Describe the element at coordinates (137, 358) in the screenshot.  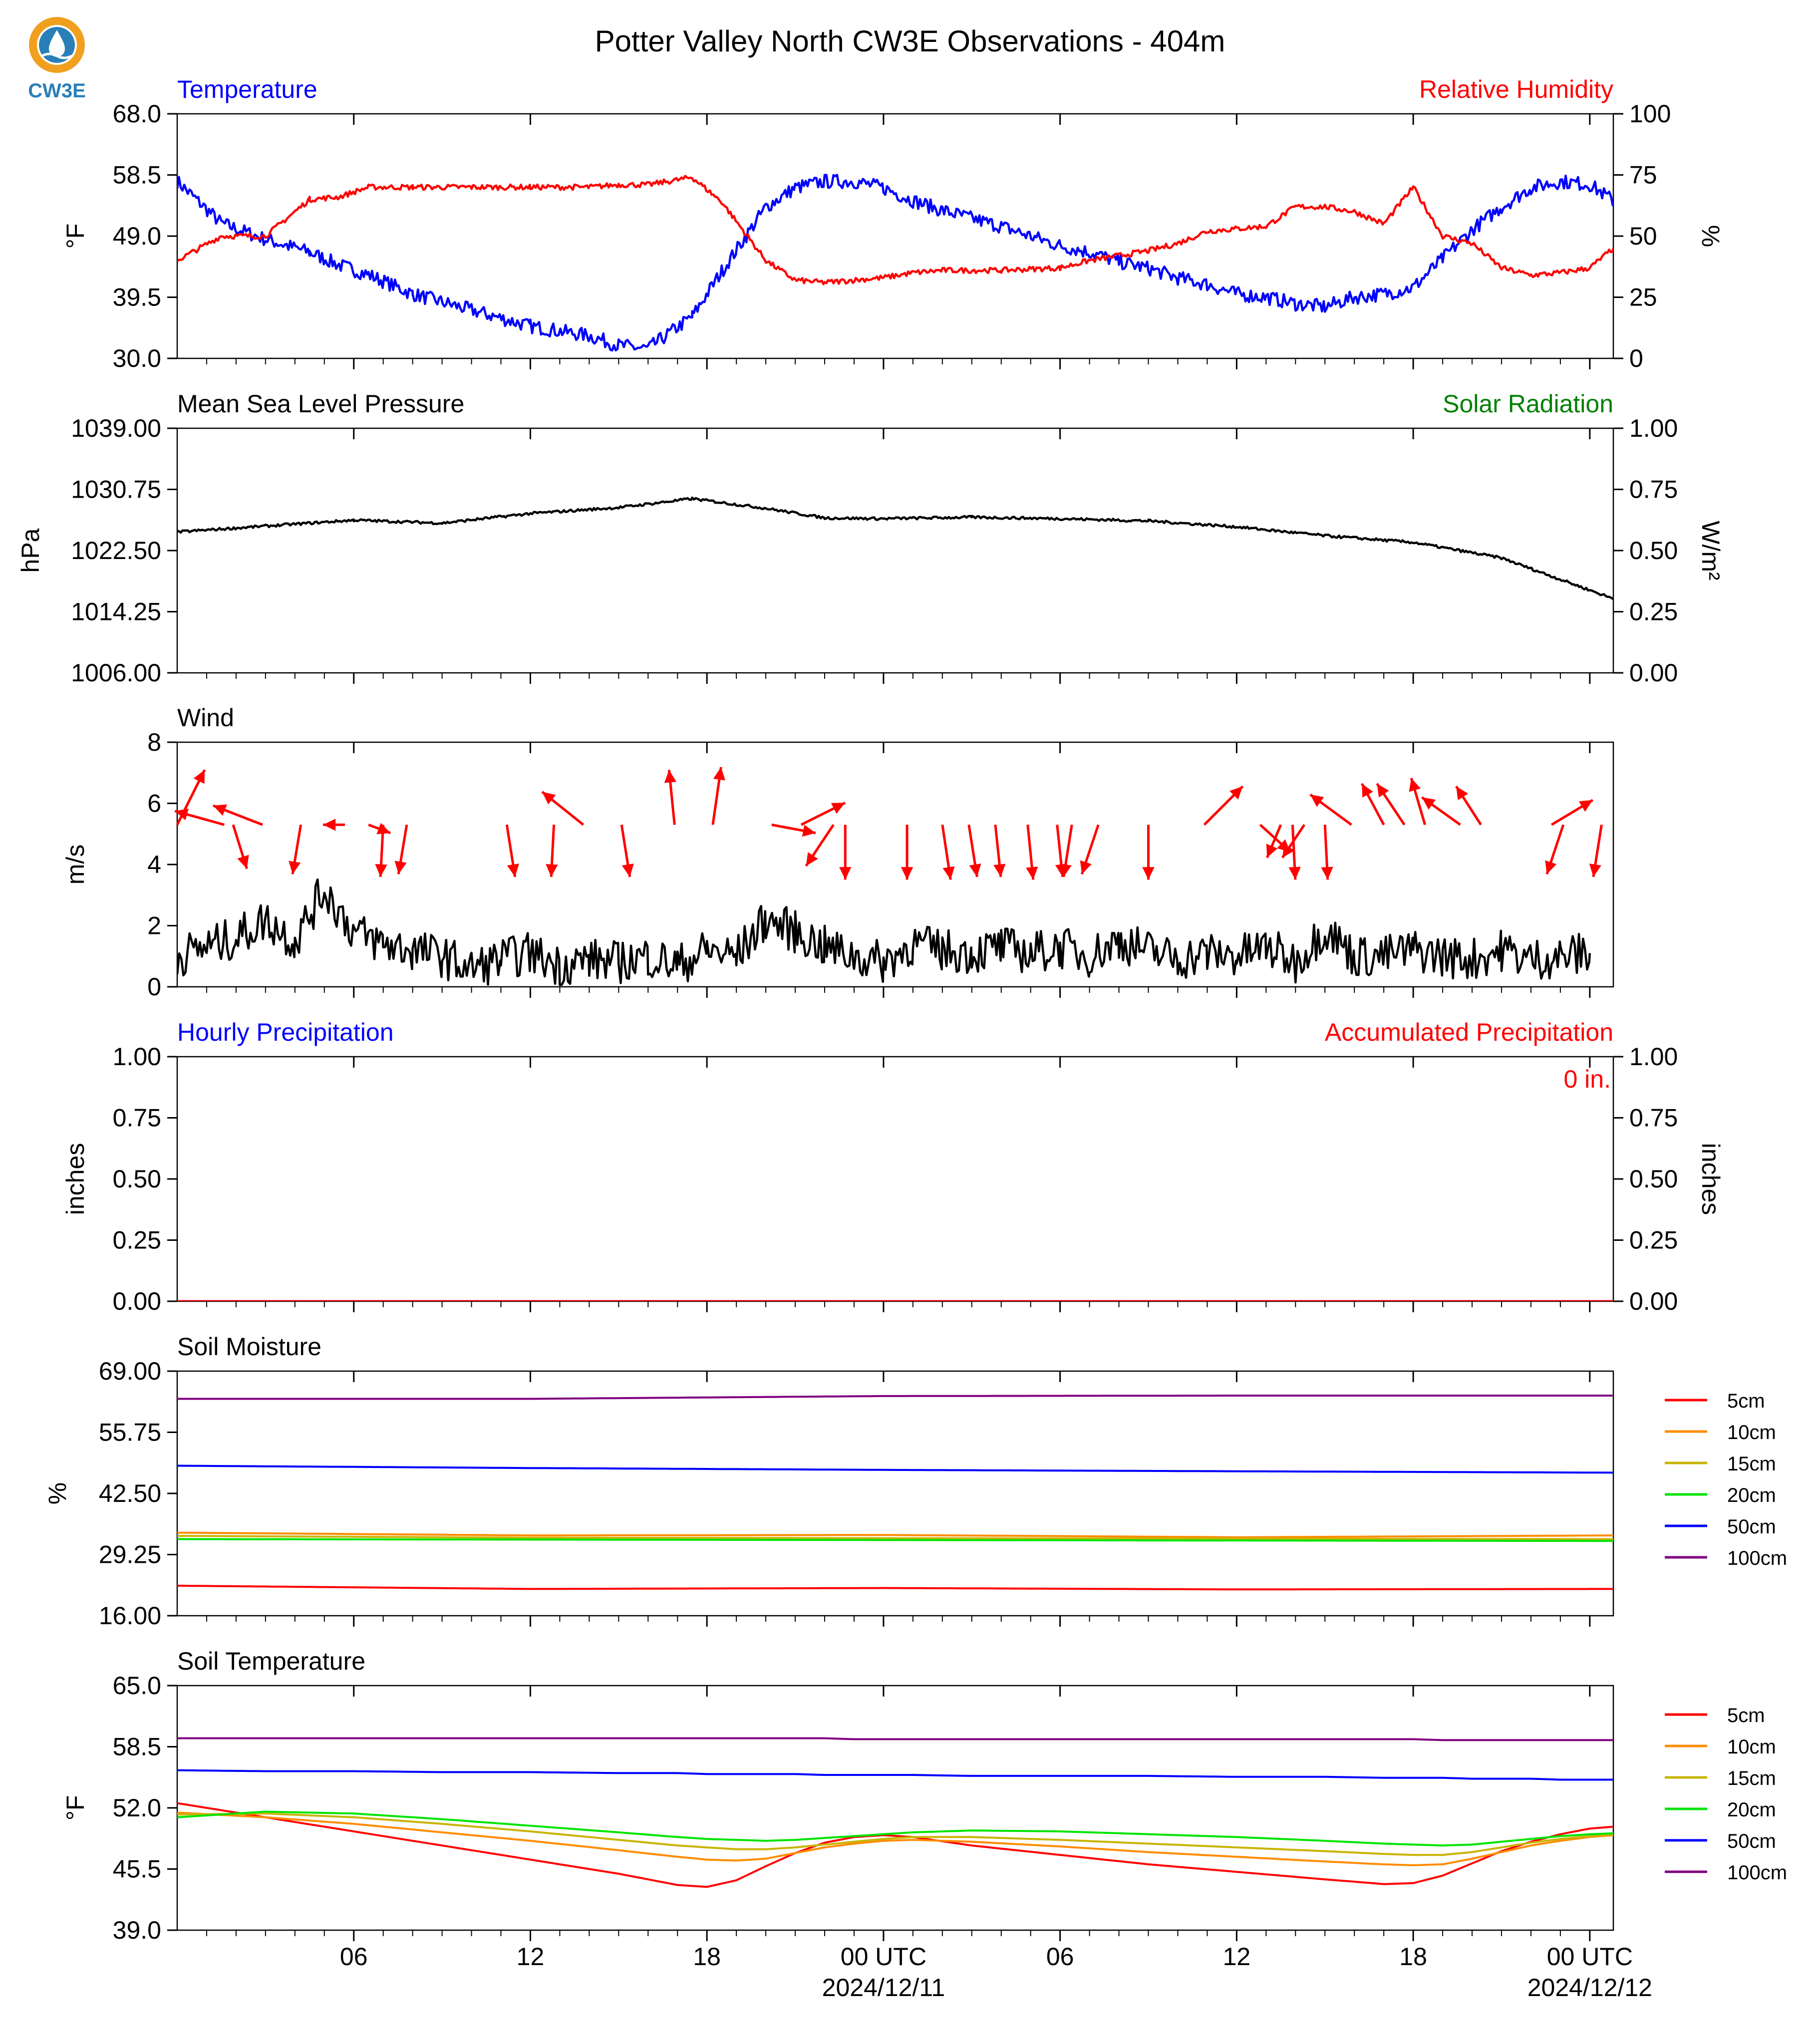
I see `y-tick-label: 30.0` at that location.